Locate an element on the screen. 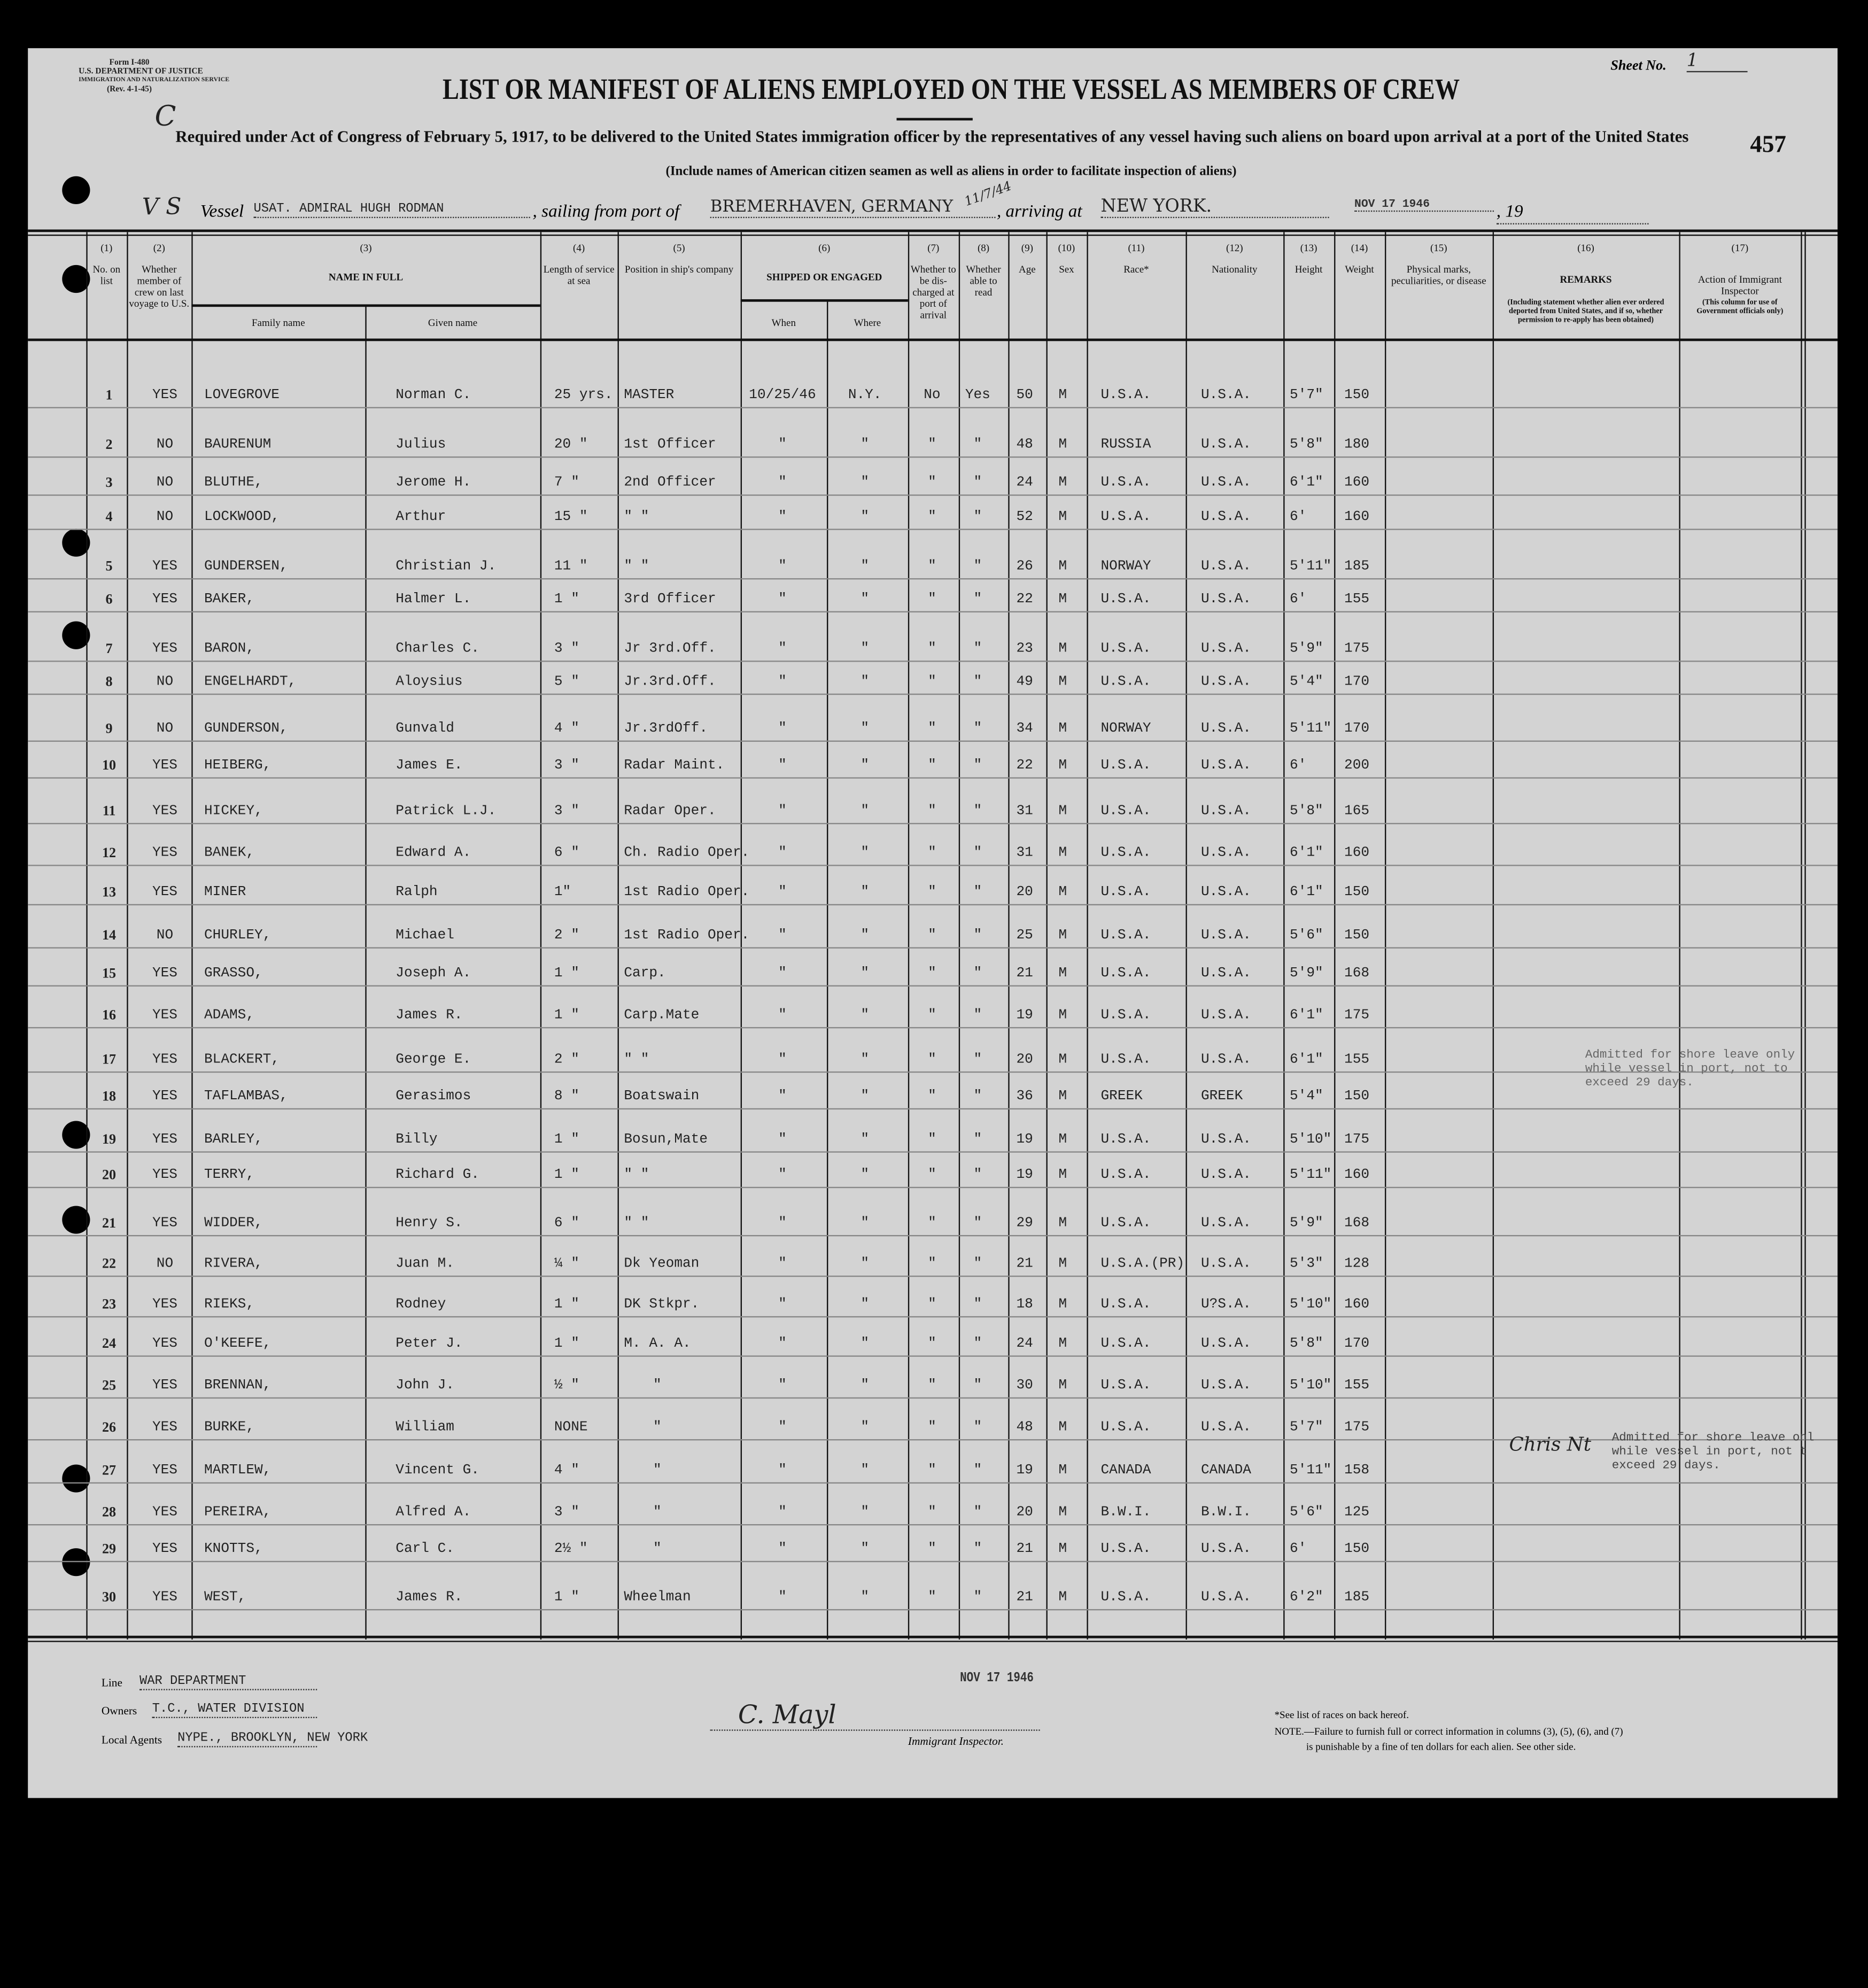 Image resolution: width=1868 pixels, height=1988 pixels. column-number: (16) is located at coordinates (1585, 248).